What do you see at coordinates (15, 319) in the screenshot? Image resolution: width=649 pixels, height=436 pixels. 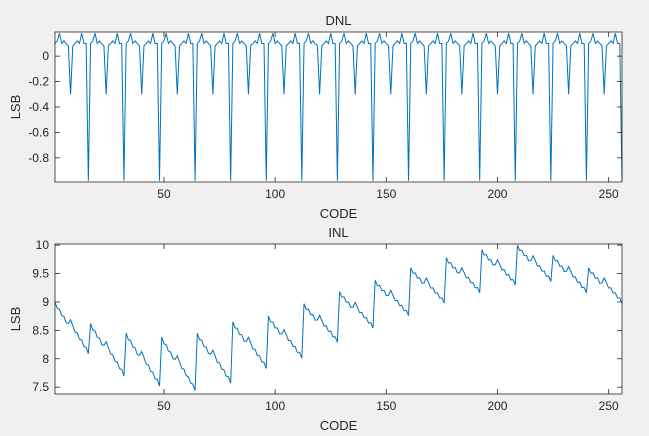 I see `inl-y-axis-label: LSB` at bounding box center [15, 319].